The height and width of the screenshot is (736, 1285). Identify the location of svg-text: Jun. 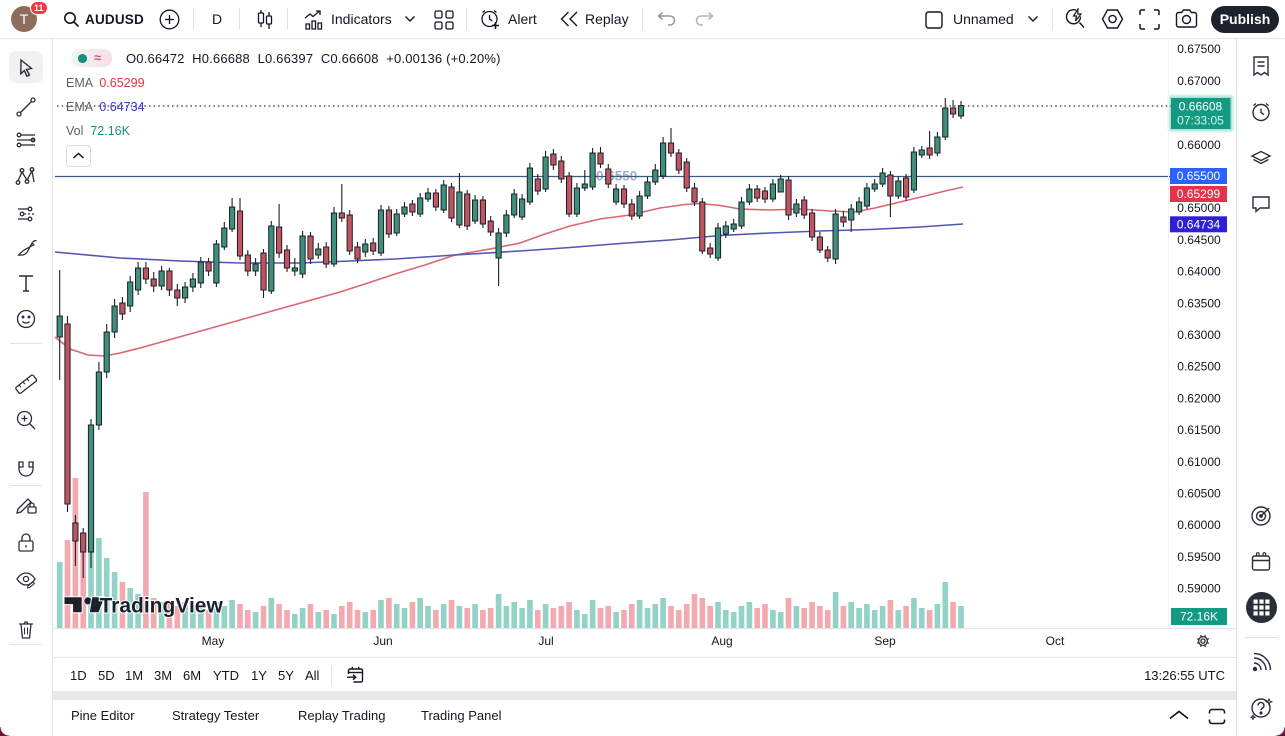
(382, 641).